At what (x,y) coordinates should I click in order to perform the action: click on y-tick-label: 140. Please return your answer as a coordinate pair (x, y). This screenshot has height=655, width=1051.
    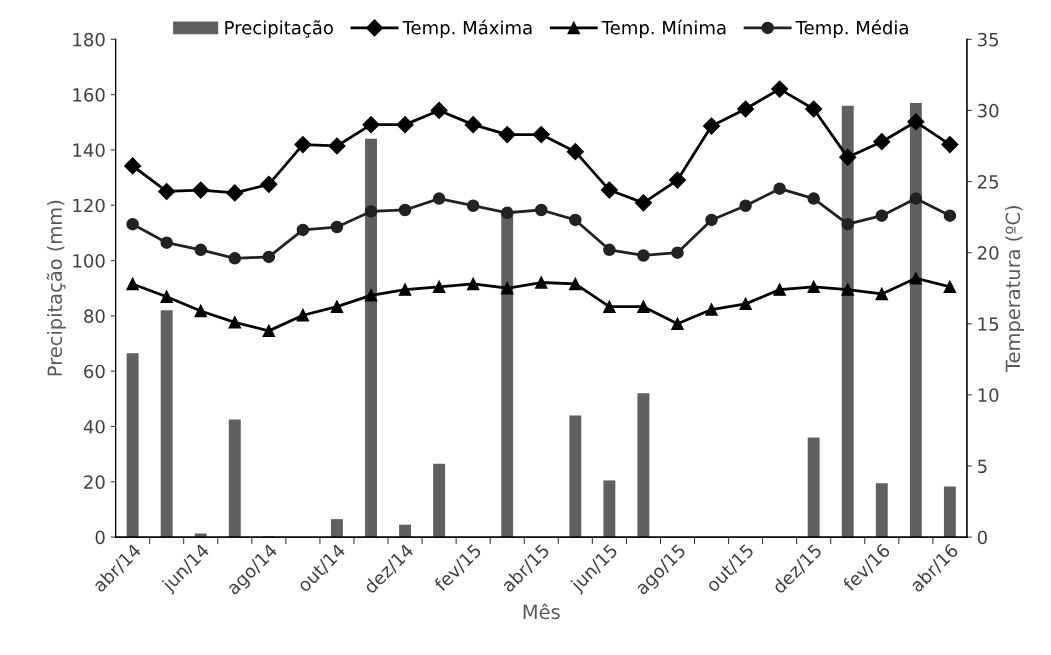
    Looking at the image, I should click on (89, 150).